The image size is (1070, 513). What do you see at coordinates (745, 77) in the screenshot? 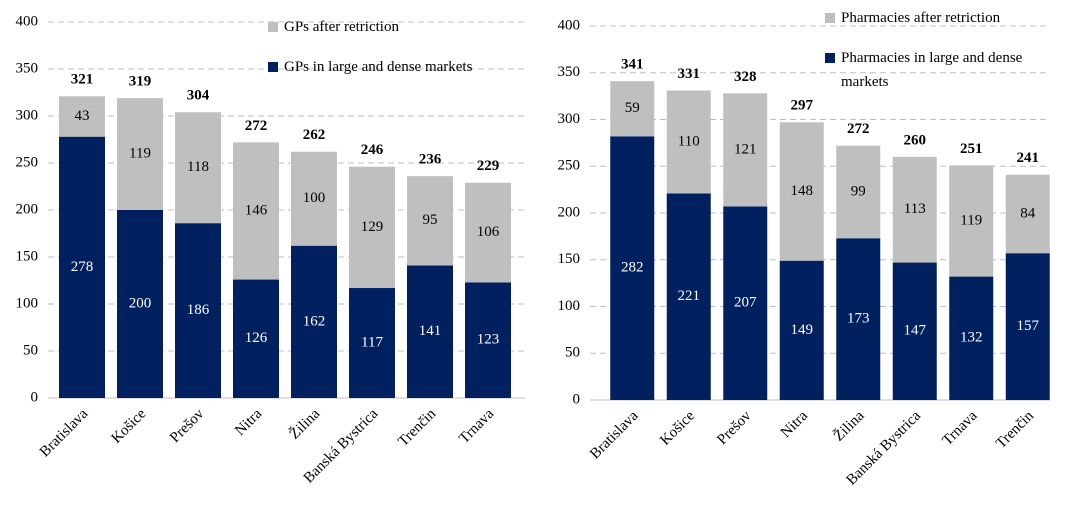
I see `total-label: 328` at bounding box center [745, 77].